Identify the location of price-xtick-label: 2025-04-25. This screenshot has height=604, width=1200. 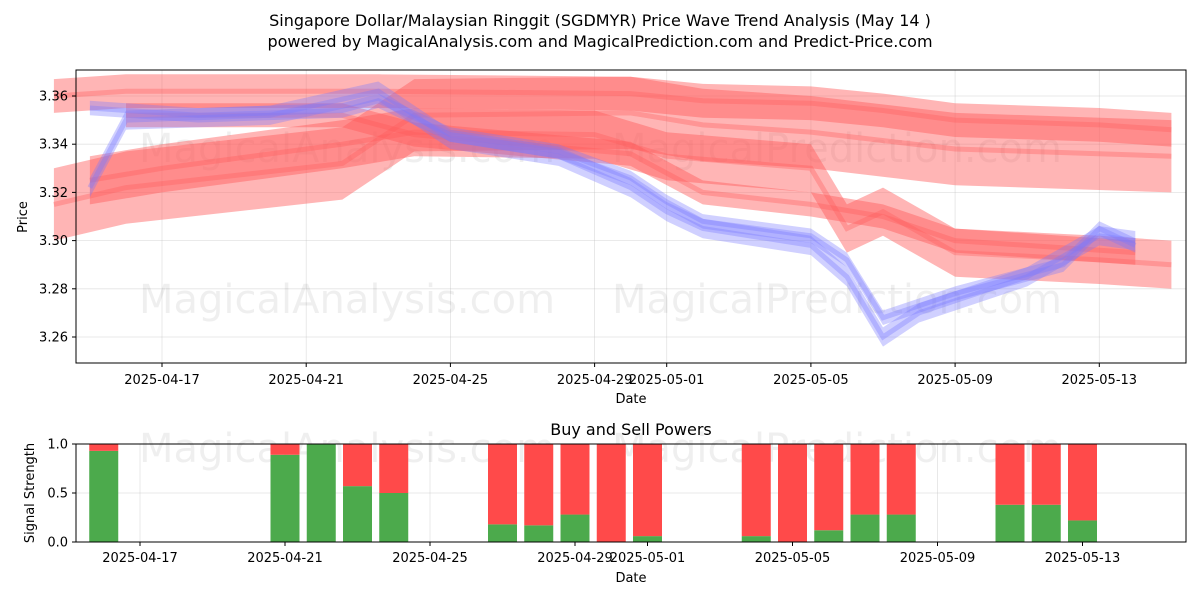
(451, 380).